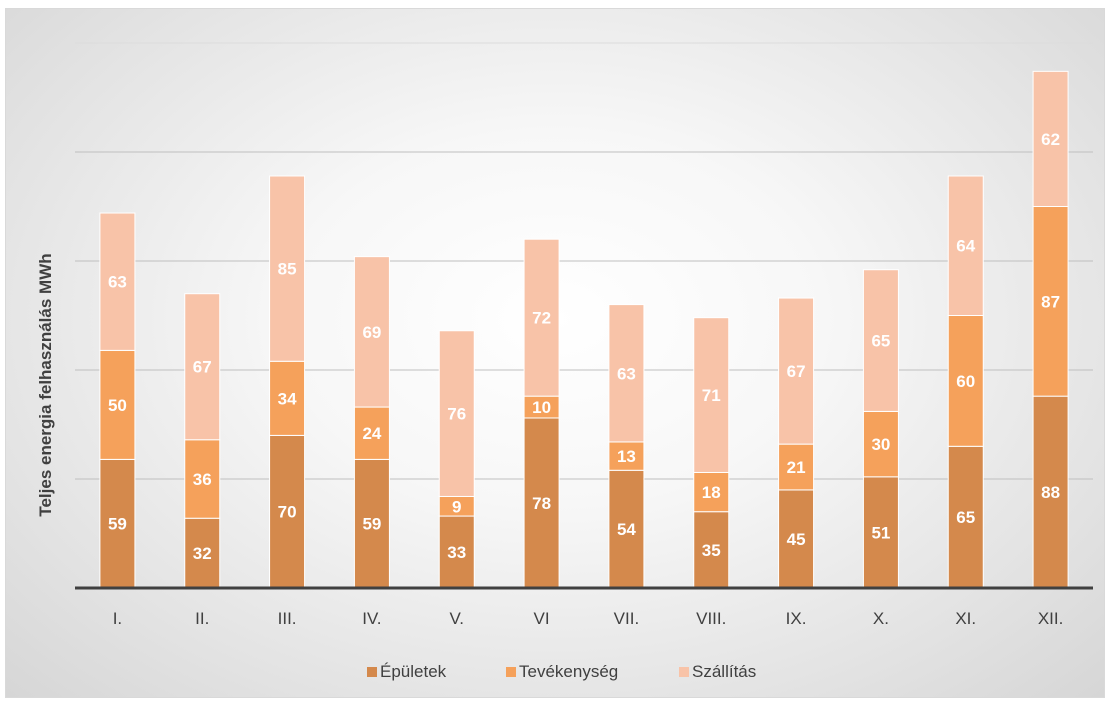 Image resolution: width=1113 pixels, height=706 pixels. What do you see at coordinates (627, 618) in the screenshot?
I see `x-tick-label: VII.` at bounding box center [627, 618].